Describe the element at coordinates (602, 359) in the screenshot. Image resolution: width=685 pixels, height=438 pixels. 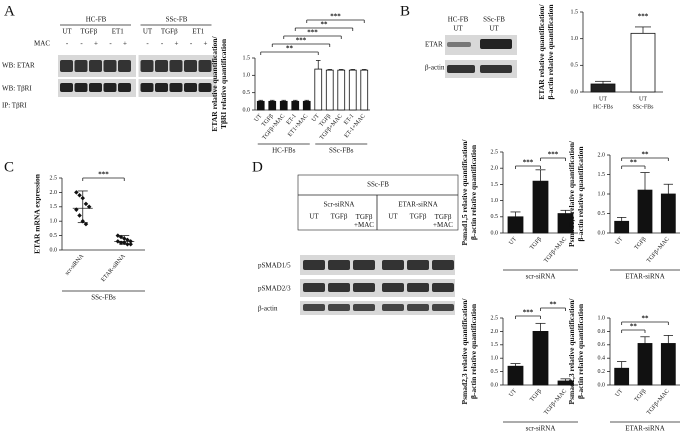
I see `y-tick-label: 0.4` at that location.